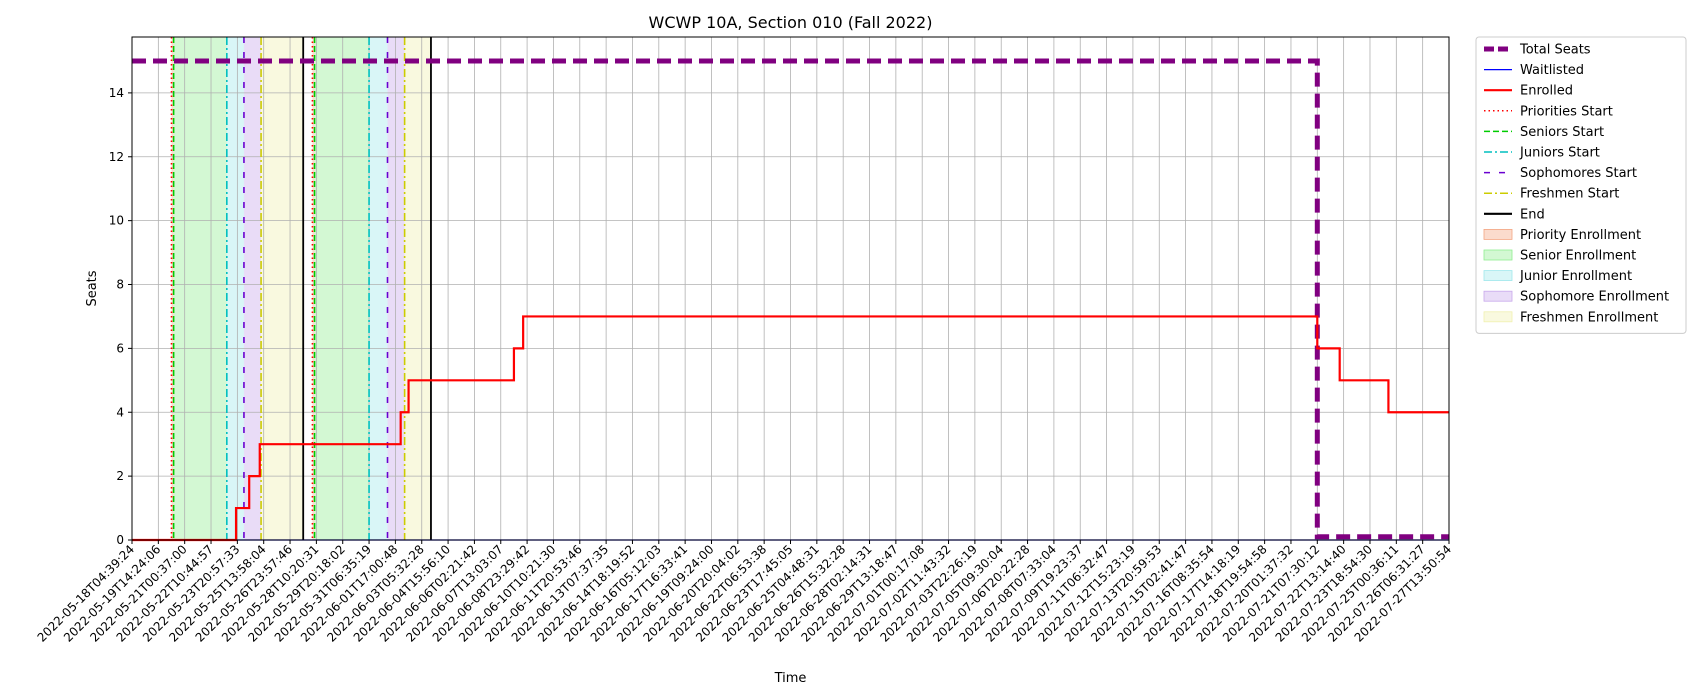 The height and width of the screenshot is (700, 1700). What do you see at coordinates (1569, 194) in the screenshot?
I see `legend-label: Freshmen Start` at bounding box center [1569, 194].